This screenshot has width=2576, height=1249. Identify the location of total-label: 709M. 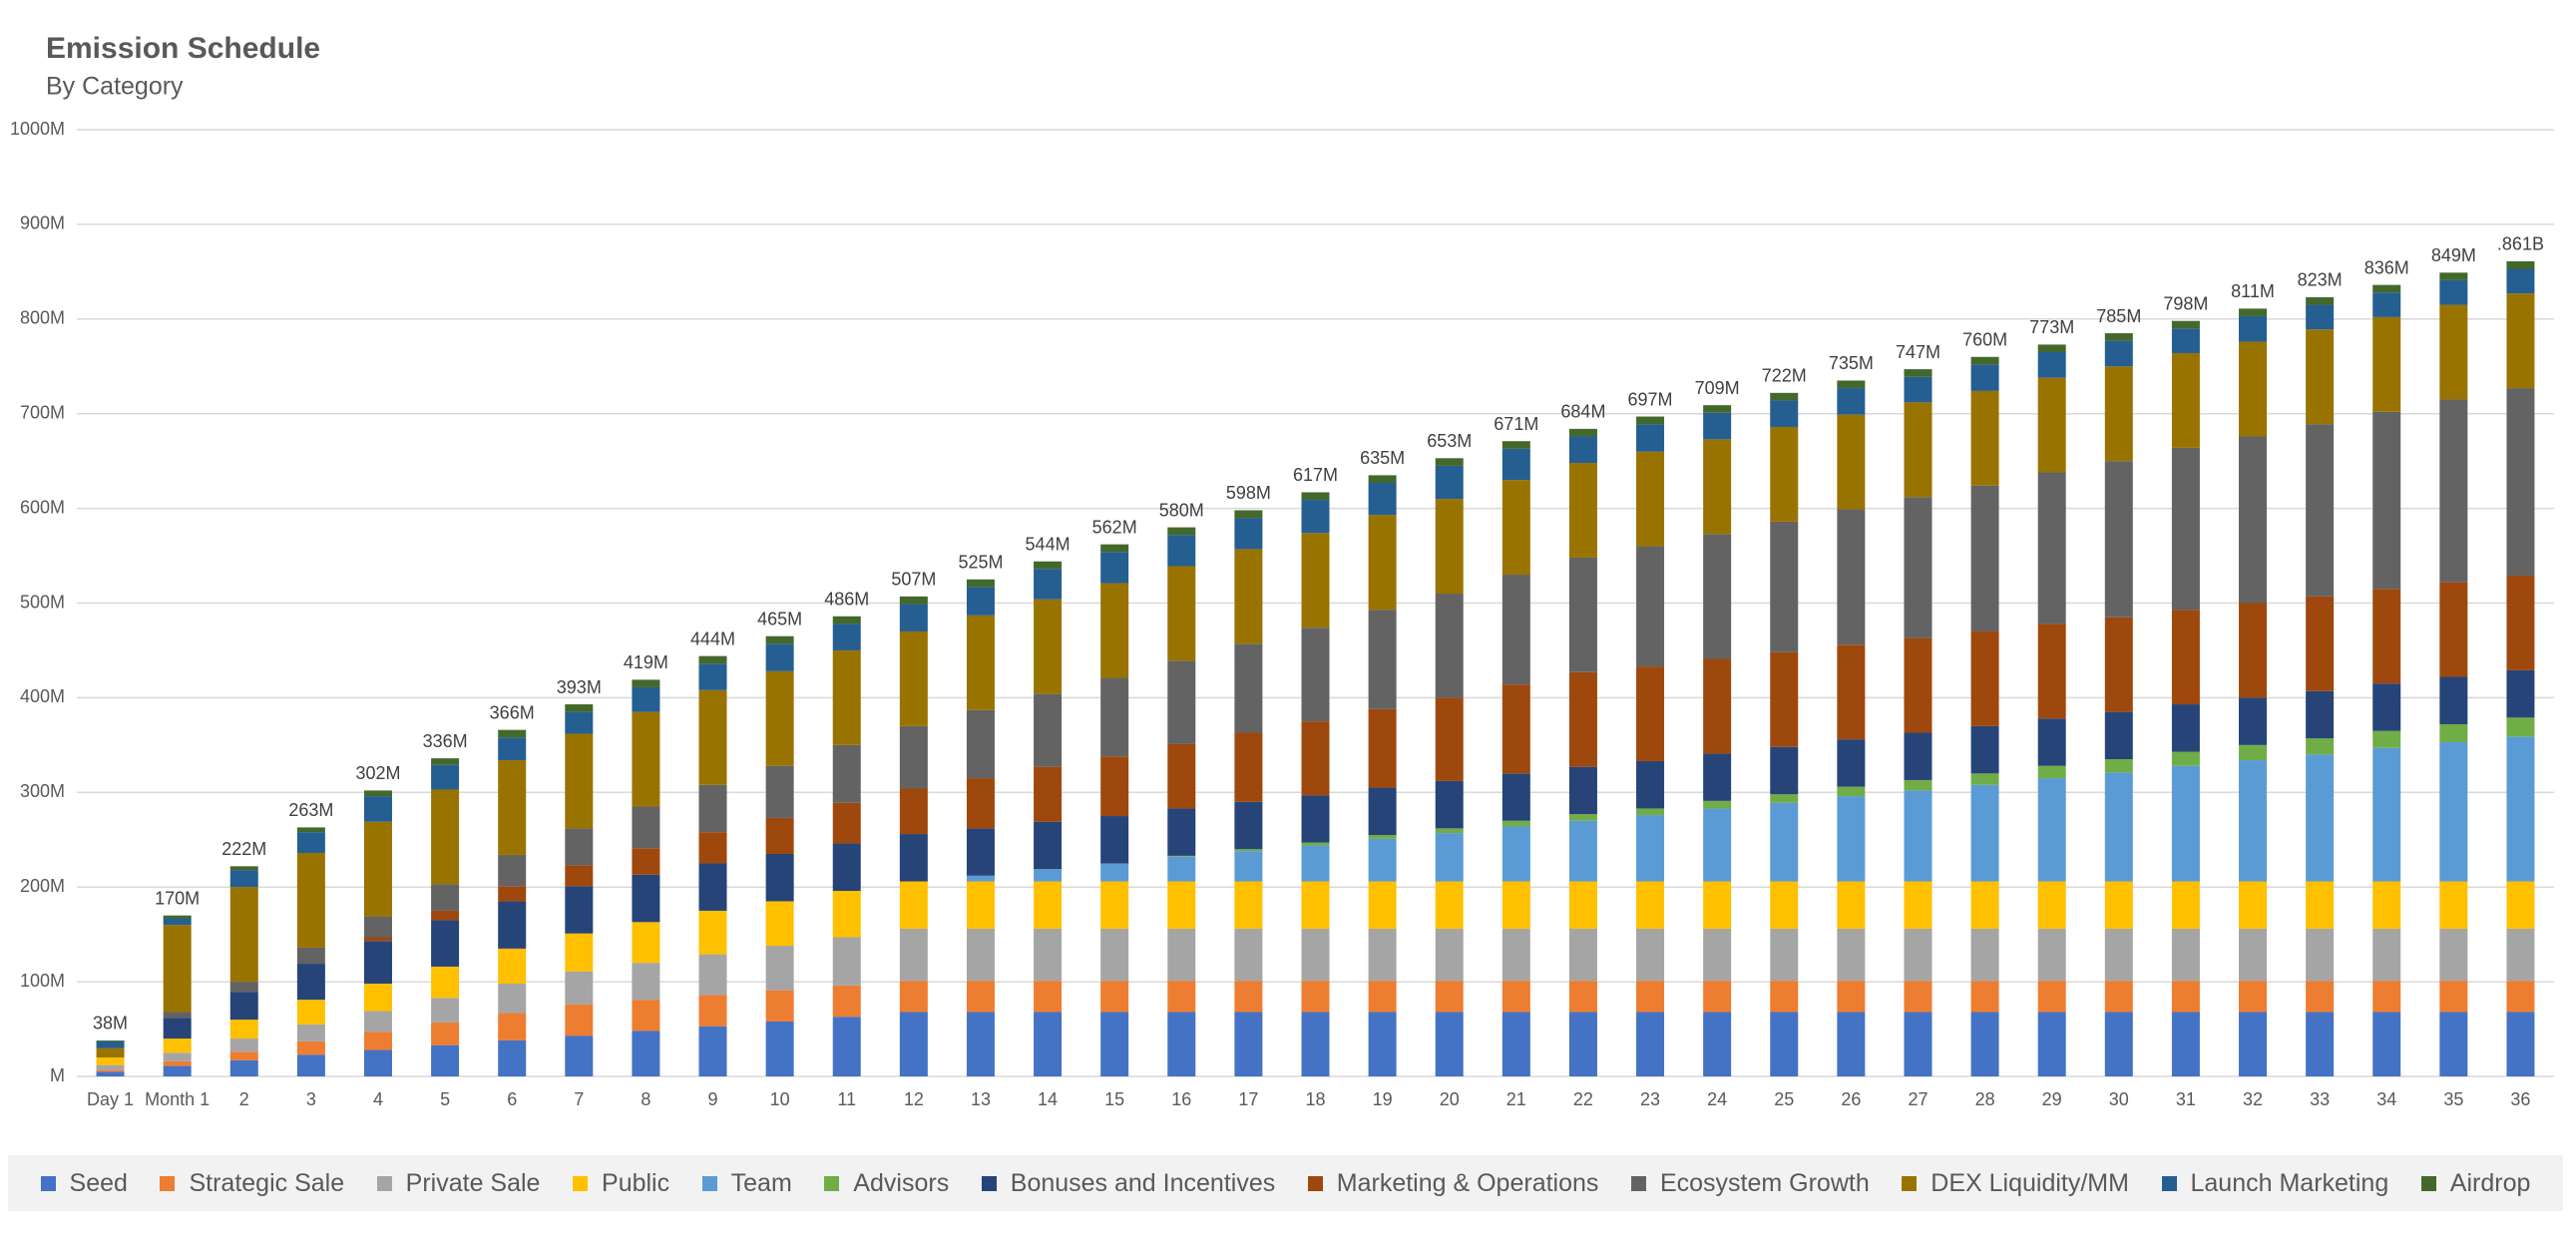
(1717, 388).